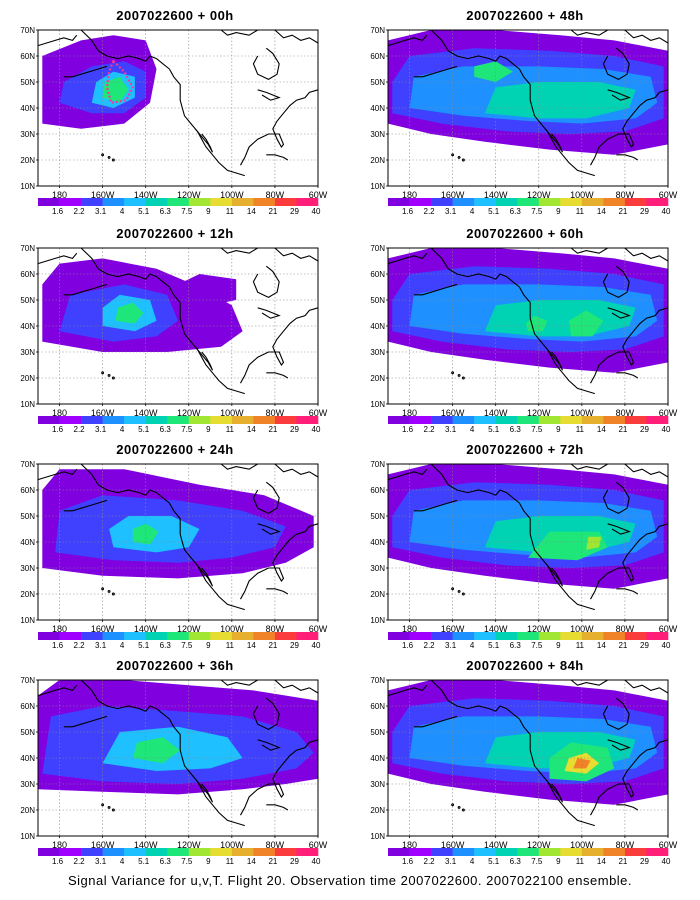 The width and height of the screenshot is (700, 900). I want to click on lat-tick-label: 40N, so click(377, 108).